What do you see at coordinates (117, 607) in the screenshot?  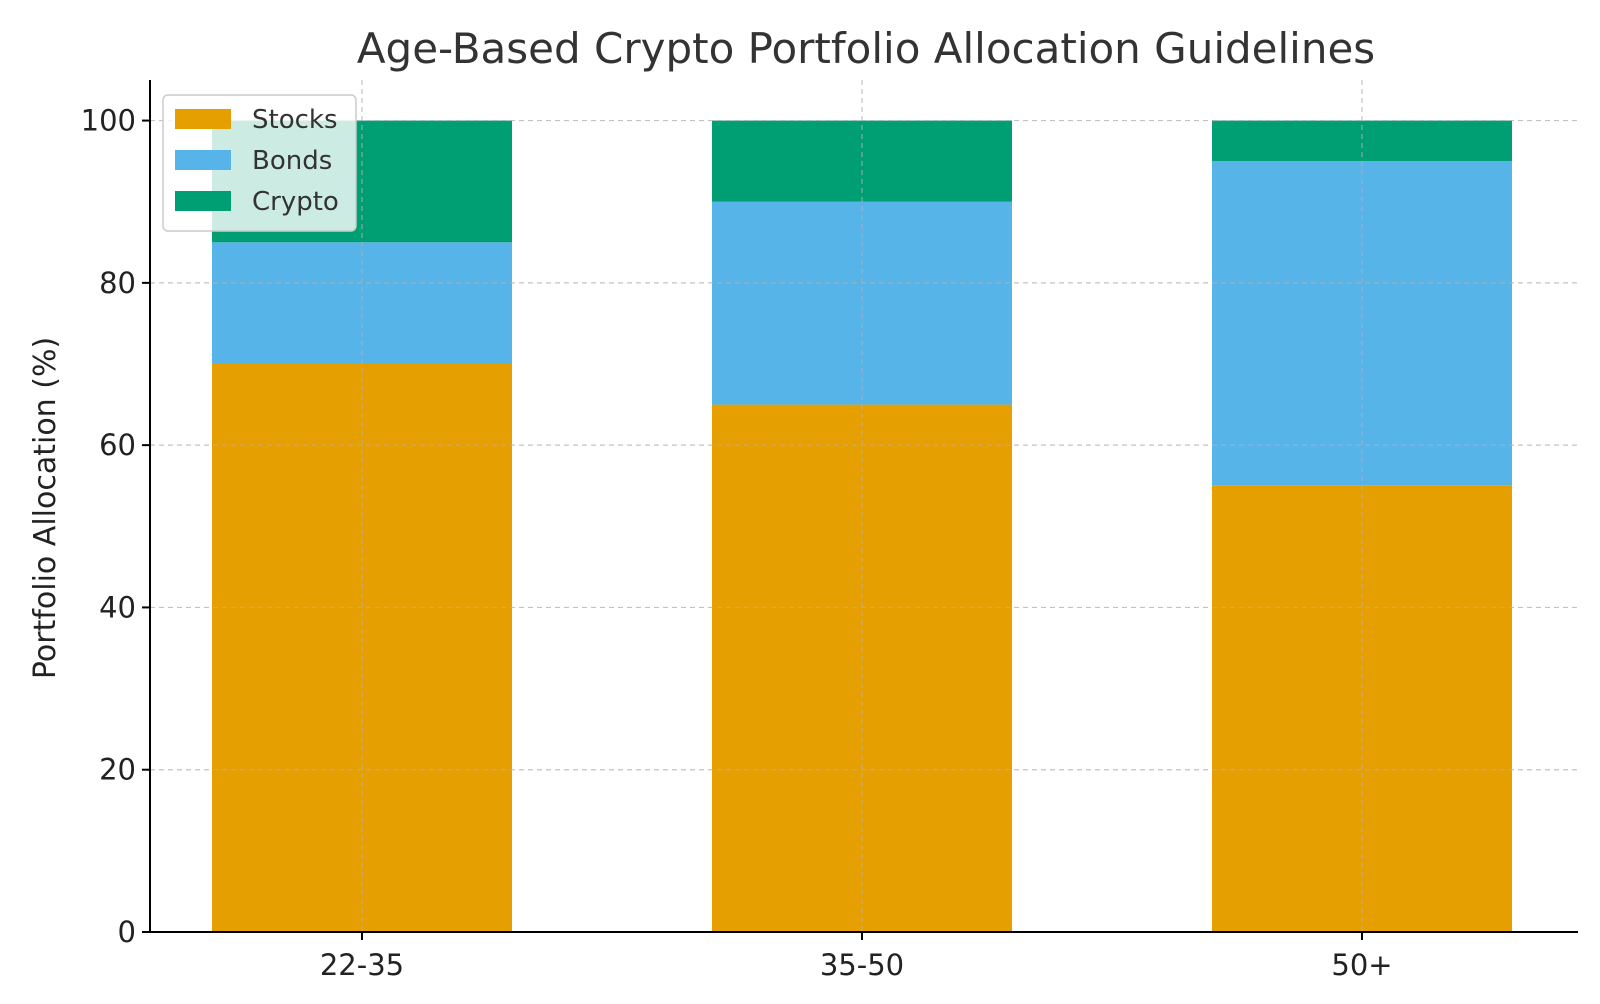 I see `y-tick-label: 40` at bounding box center [117, 607].